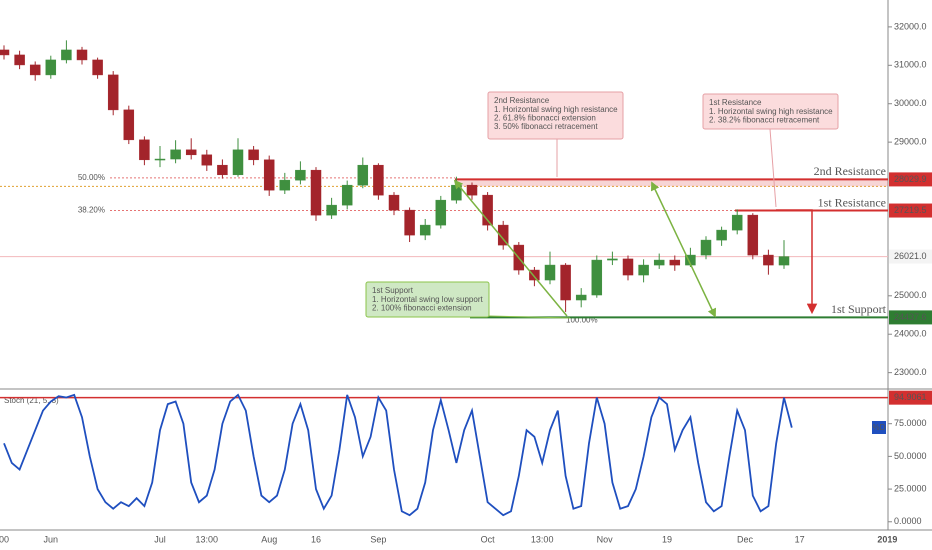 This screenshot has width=932, height=550. Describe the element at coordinates (764, 120) in the screenshot. I see `callout-line: 2. 38.2% fibonacci retracement` at that location.